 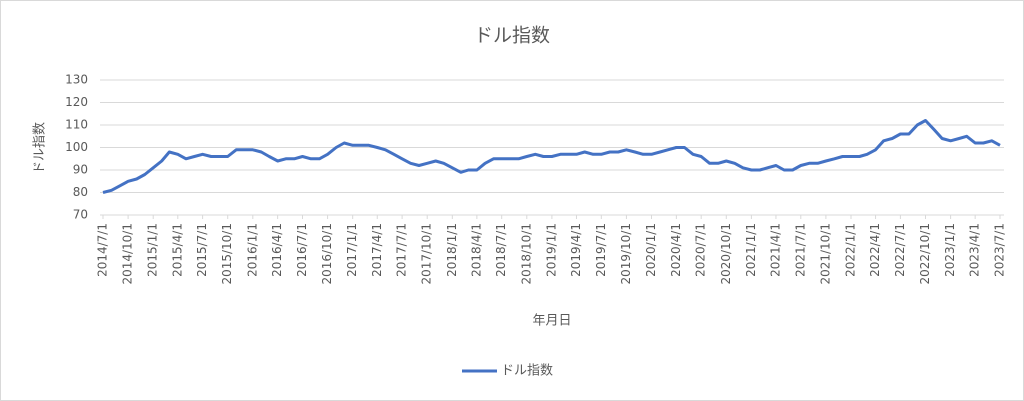 What do you see at coordinates (76, 80) in the screenshot?
I see `y-tick-label: 130` at bounding box center [76, 80].